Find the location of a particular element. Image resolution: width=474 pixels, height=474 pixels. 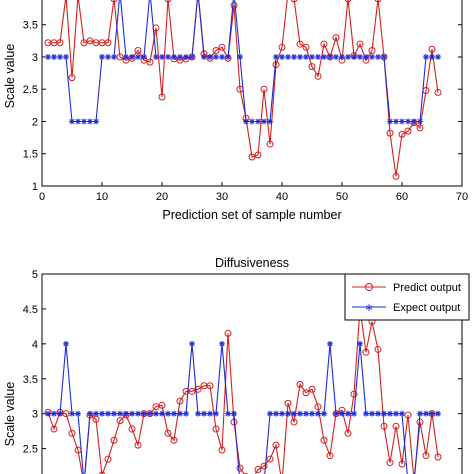

x-tick-label: 10 is located at coordinates (102, 197).